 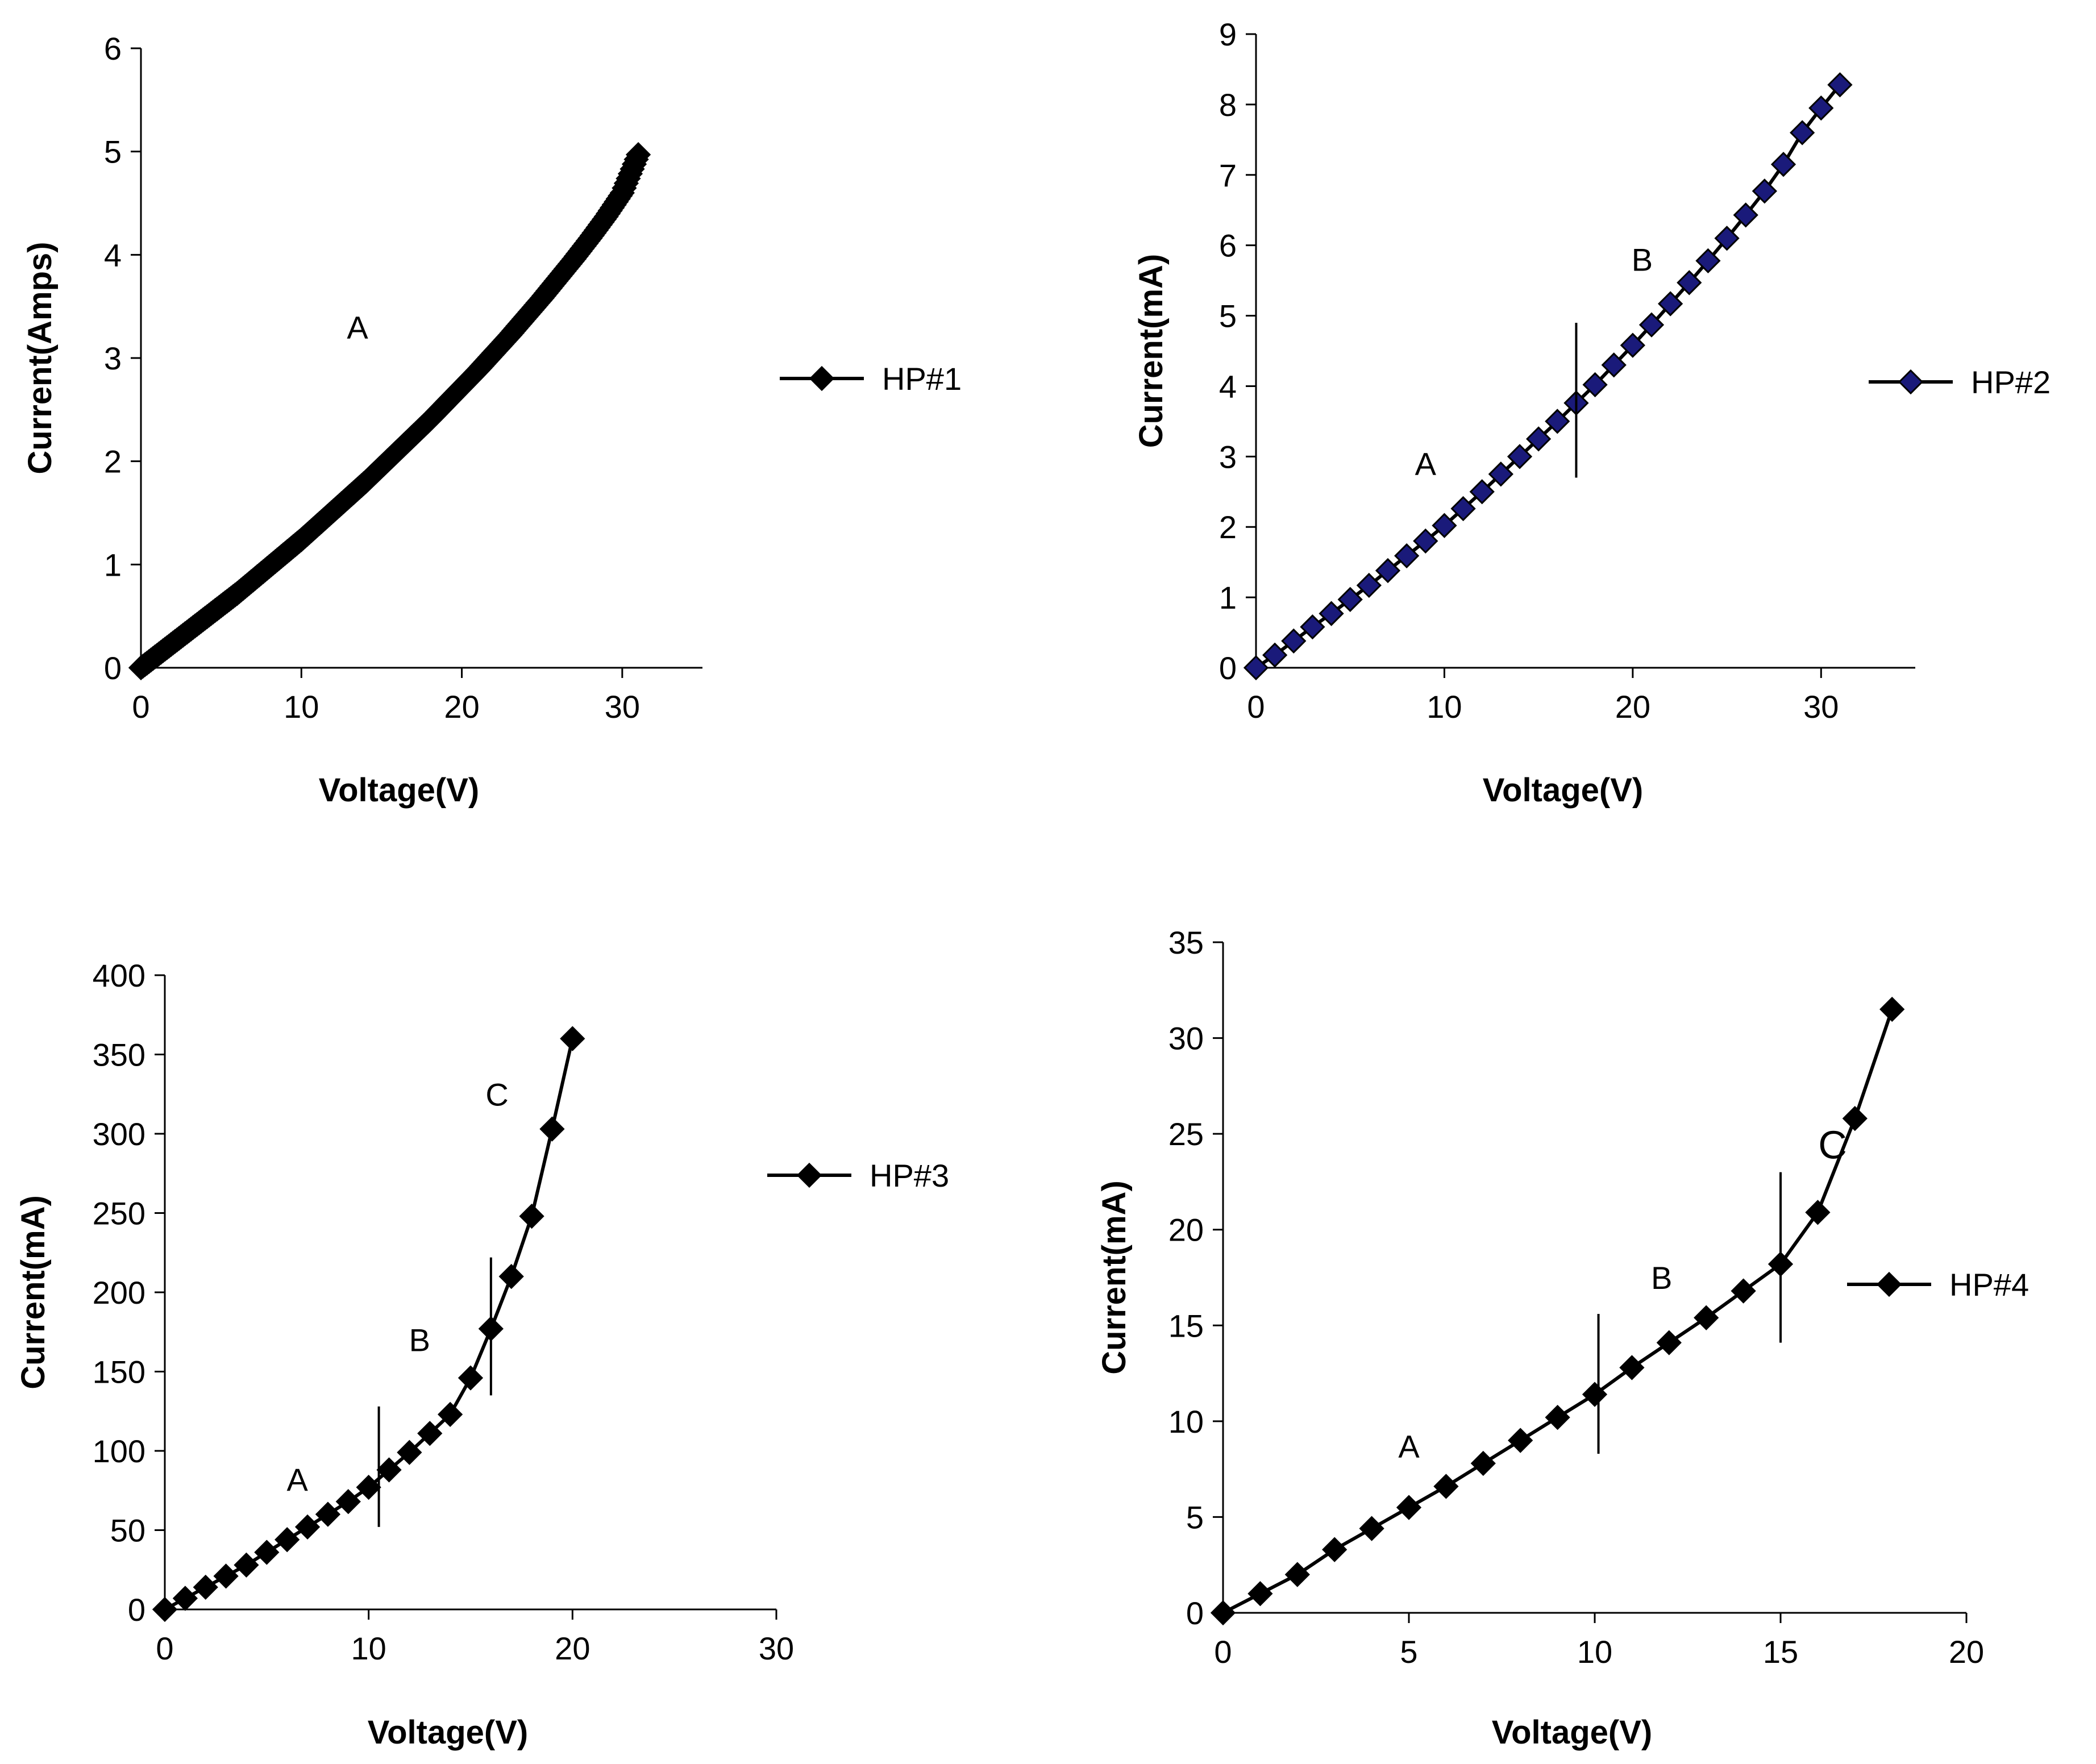 I want to click on y-tick-label: 9, so click(x=1228, y=34).